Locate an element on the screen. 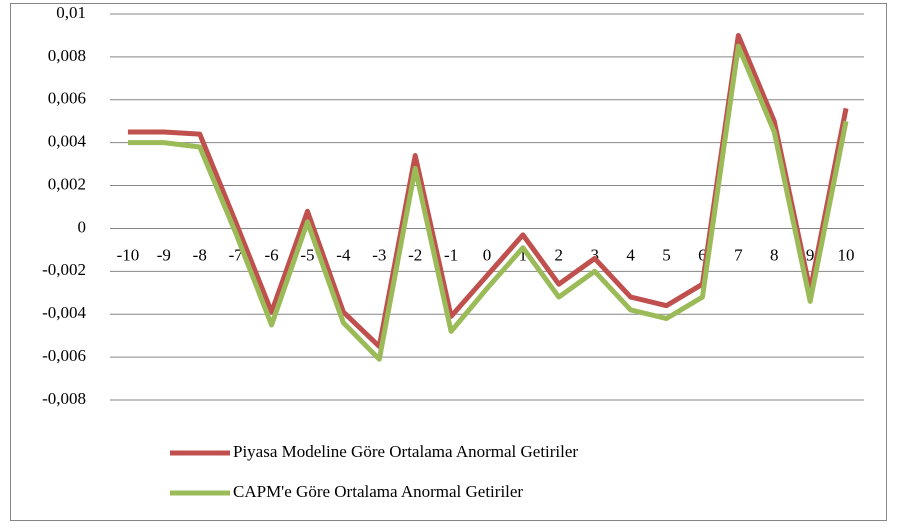 The width and height of the screenshot is (897, 529). y-tick-label: 0,002 is located at coordinates (67, 183).